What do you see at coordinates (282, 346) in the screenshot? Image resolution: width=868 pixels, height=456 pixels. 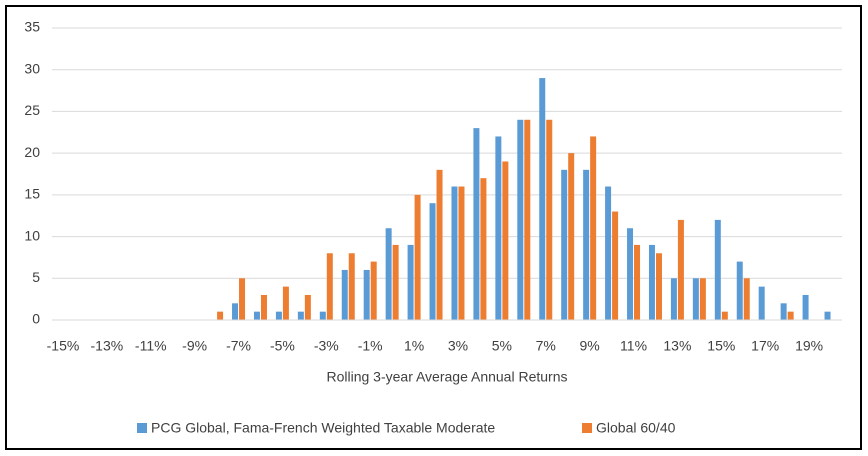 I see `x-tick-label: -5%` at bounding box center [282, 346].